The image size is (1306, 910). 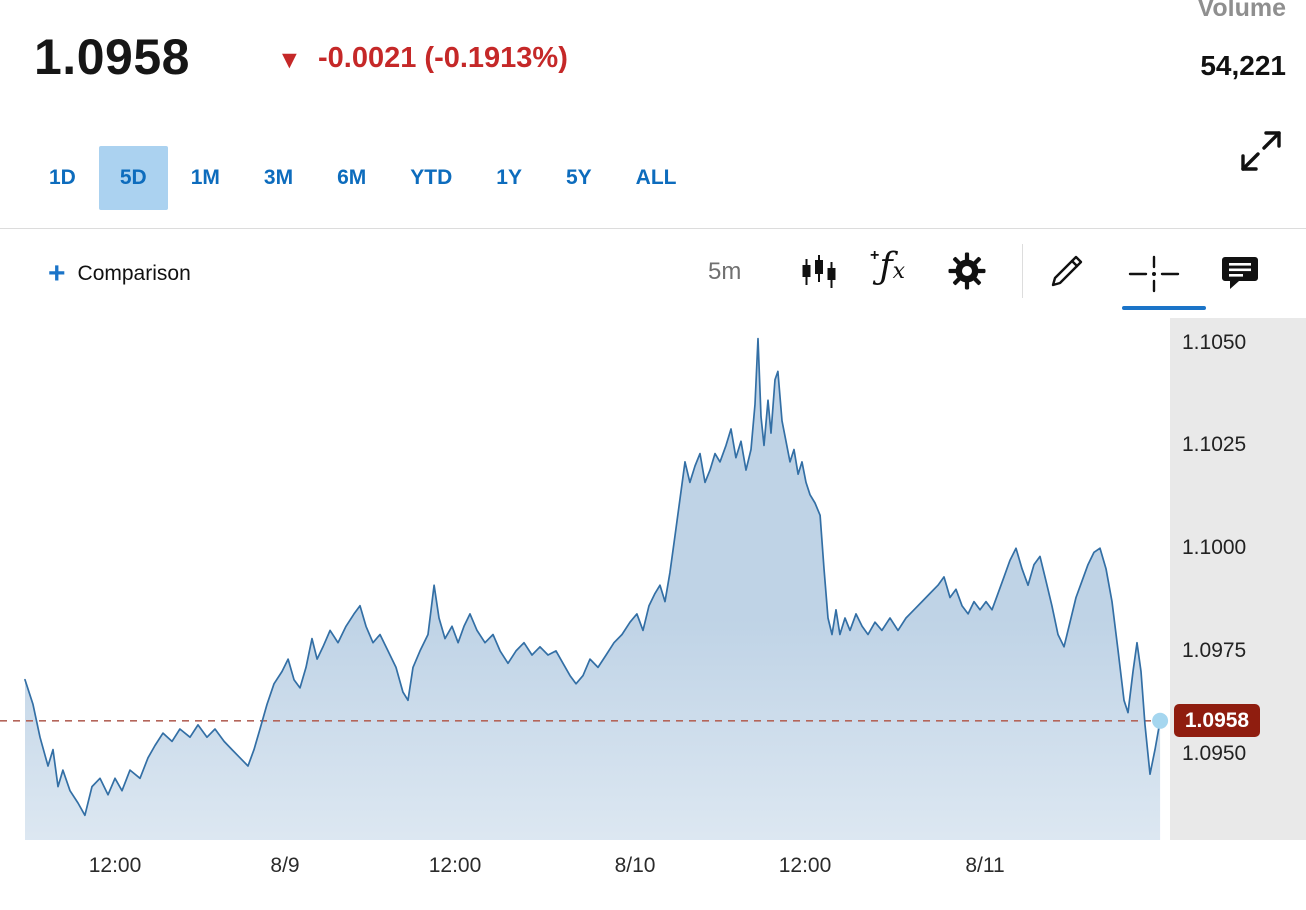 What do you see at coordinates (278, 177) in the screenshot?
I see `tab-3m: 3M` at bounding box center [278, 177].